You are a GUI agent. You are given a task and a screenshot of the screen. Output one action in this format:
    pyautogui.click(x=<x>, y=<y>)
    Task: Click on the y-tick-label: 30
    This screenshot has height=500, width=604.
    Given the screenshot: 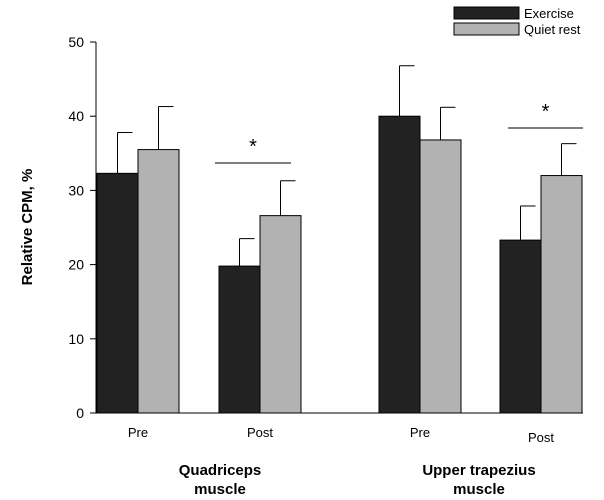 What is the action you would take?
    pyautogui.click(x=76, y=190)
    